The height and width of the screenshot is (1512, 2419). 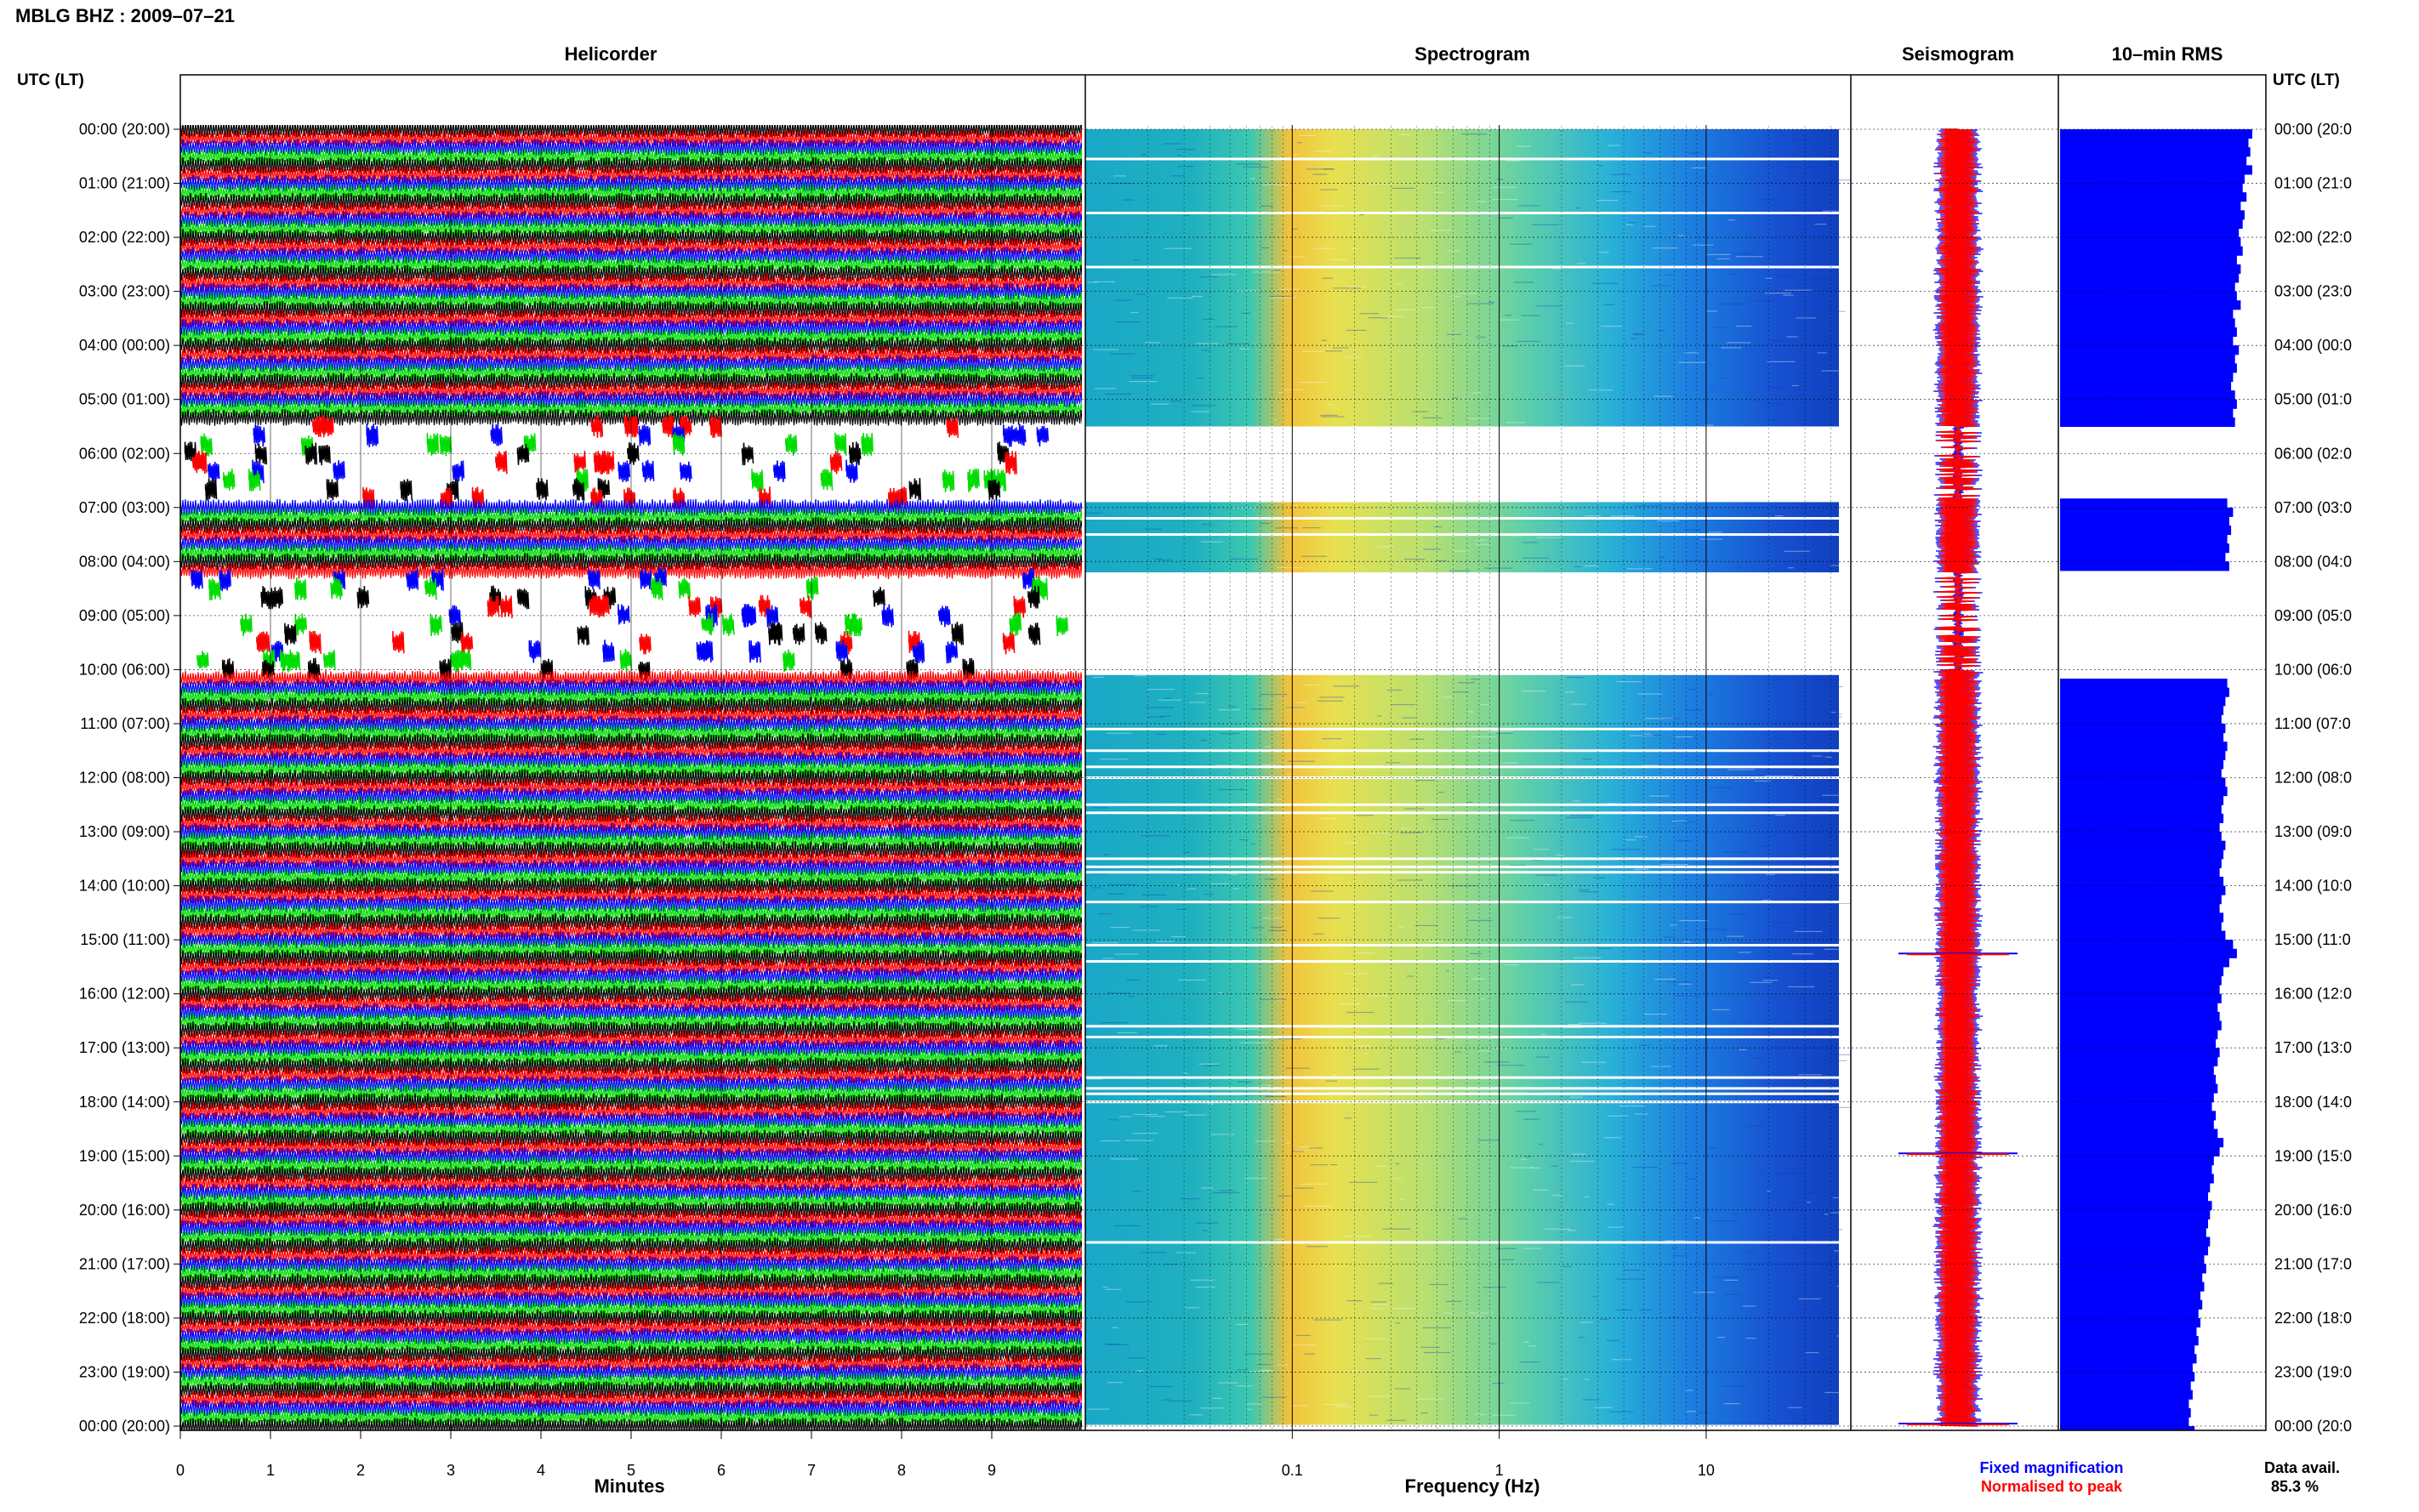 I want to click on hour-label-right: 00:00 (20:0, so click(x=2313, y=1426).